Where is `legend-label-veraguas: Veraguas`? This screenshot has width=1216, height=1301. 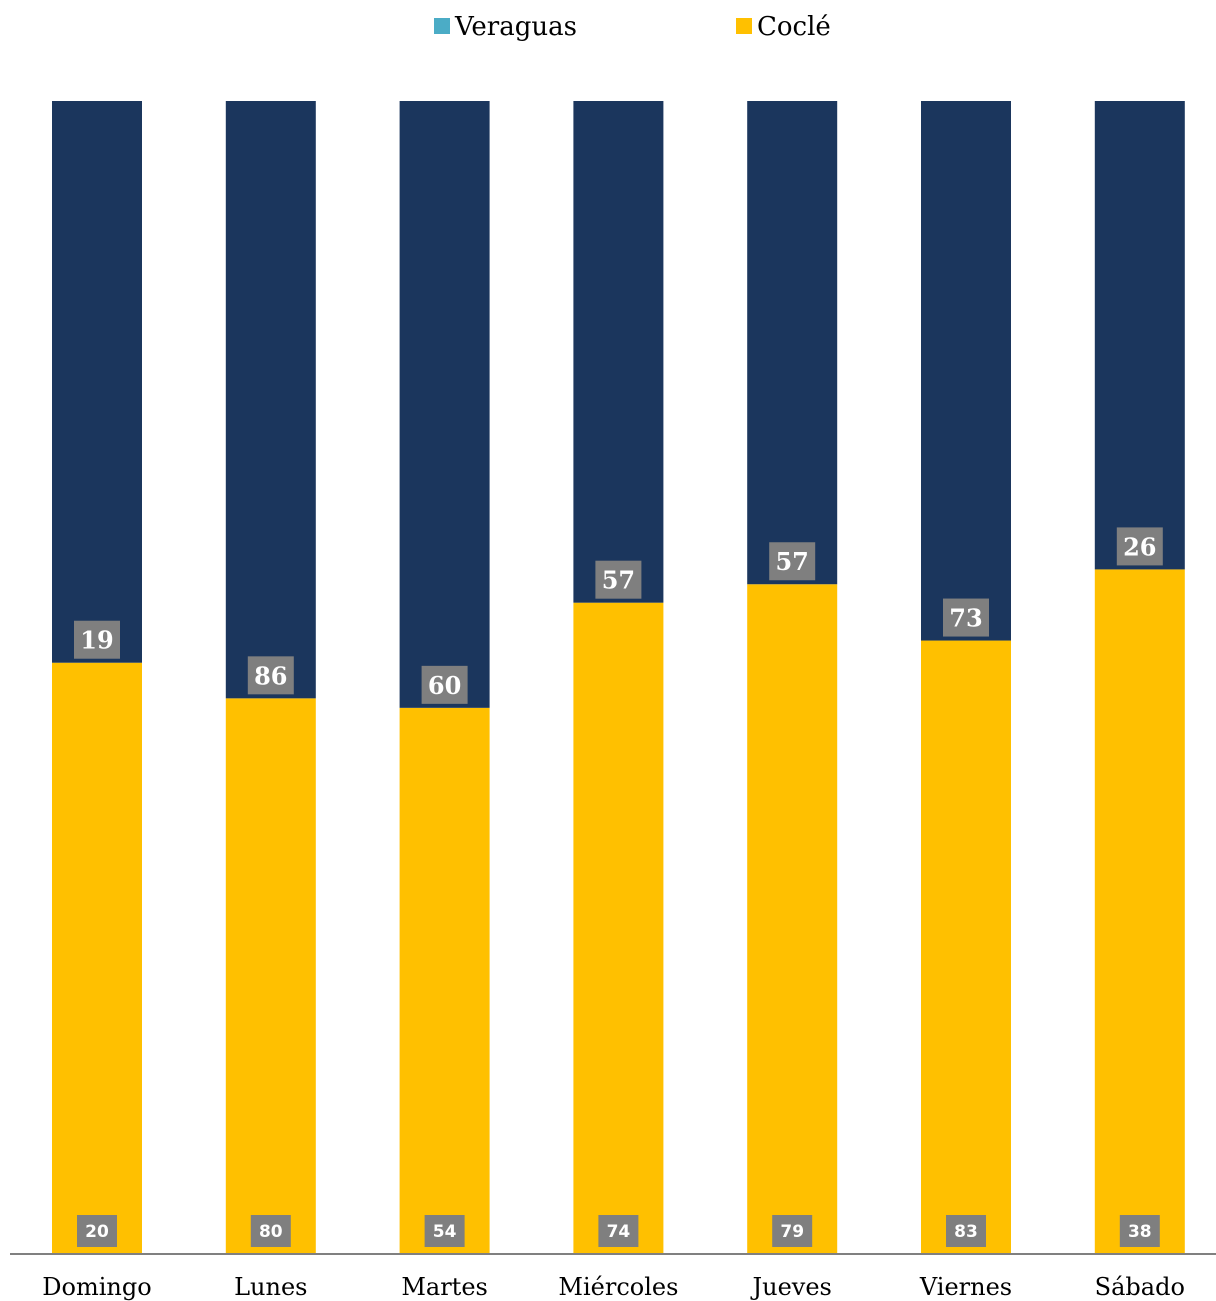
legend-label-veraguas: Veraguas is located at coordinates (515, 27).